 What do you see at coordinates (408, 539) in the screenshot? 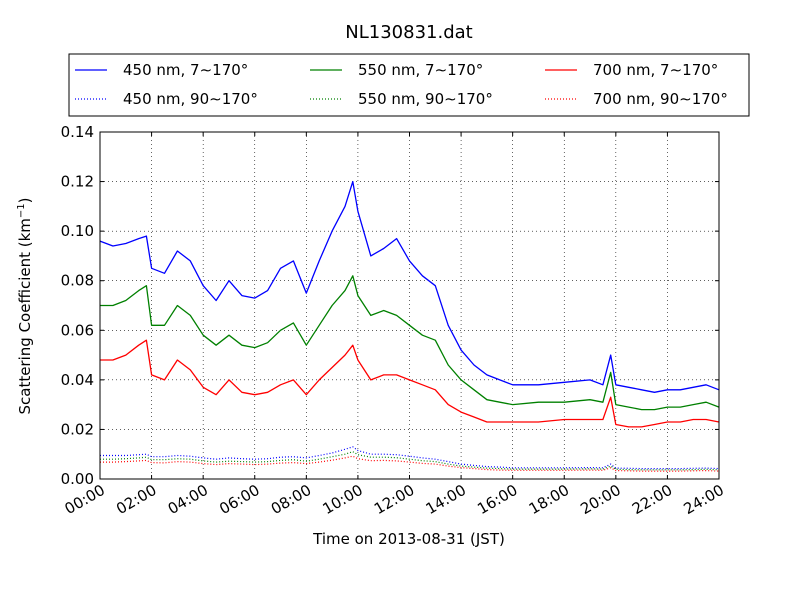
I see `x-axis-label: Time on 2013-08-31 (JST)` at bounding box center [408, 539].